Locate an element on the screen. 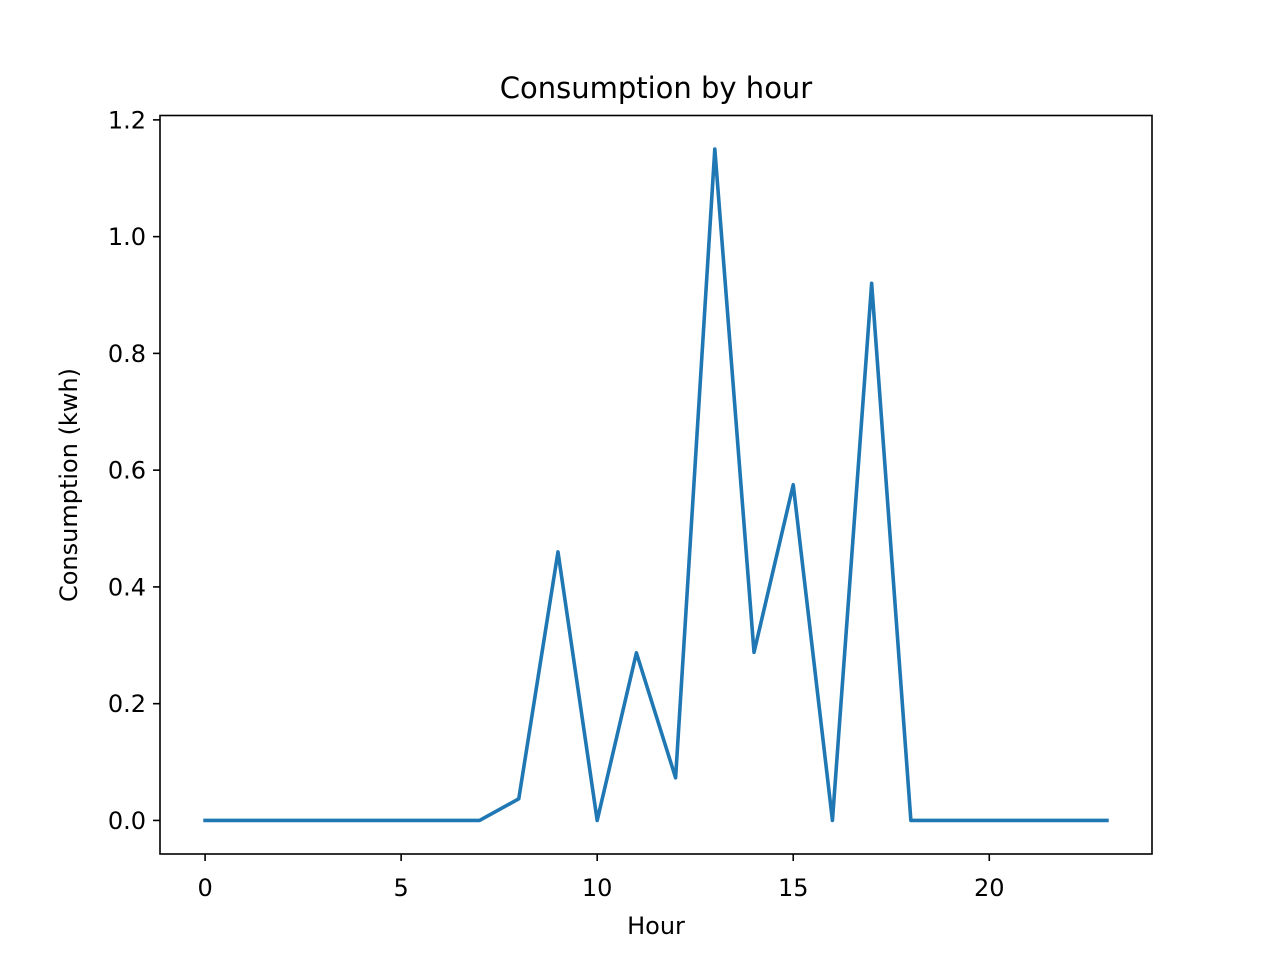  y-tick-label: 0.4 is located at coordinates (127, 587).